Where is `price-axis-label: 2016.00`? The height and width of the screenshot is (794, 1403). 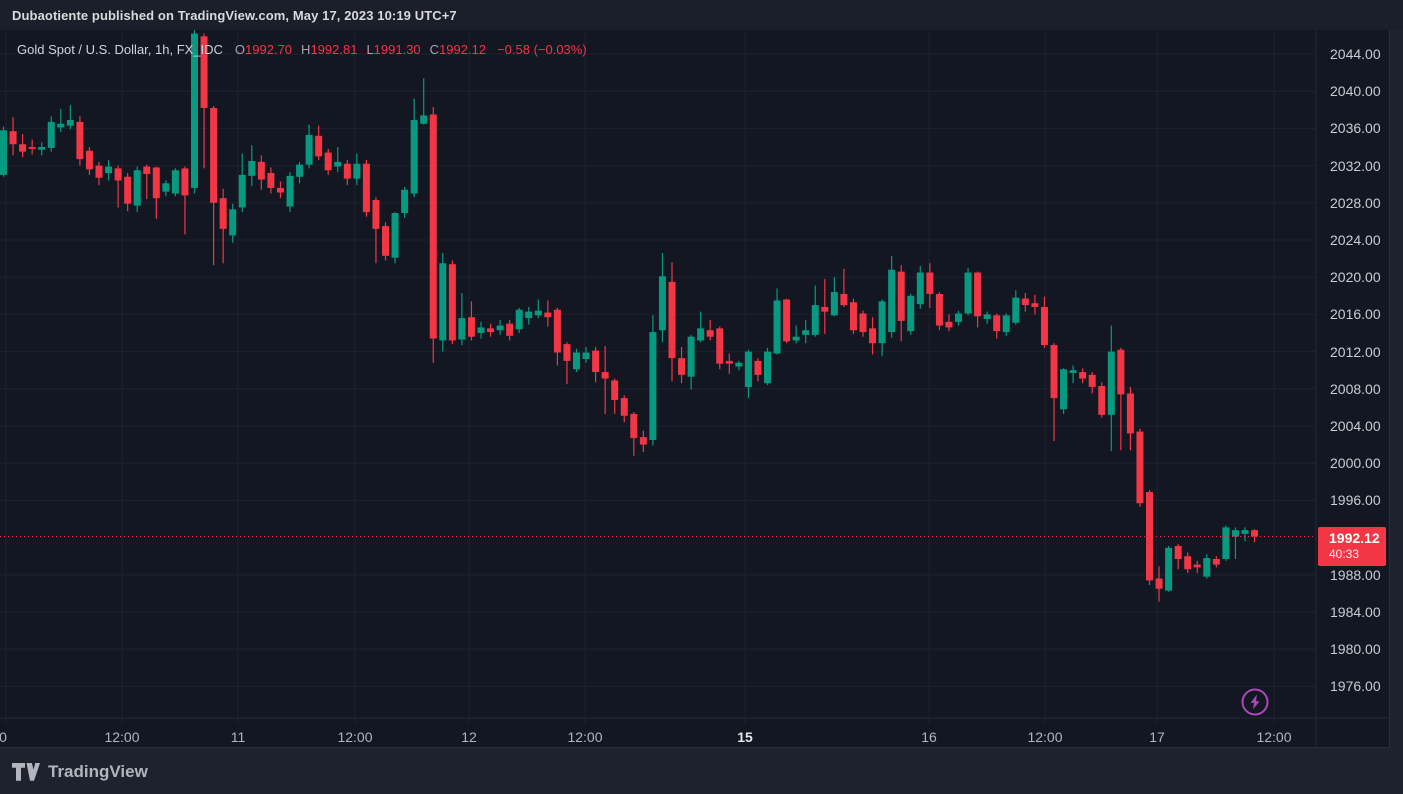
price-axis-label: 2016.00 is located at coordinates (1355, 314).